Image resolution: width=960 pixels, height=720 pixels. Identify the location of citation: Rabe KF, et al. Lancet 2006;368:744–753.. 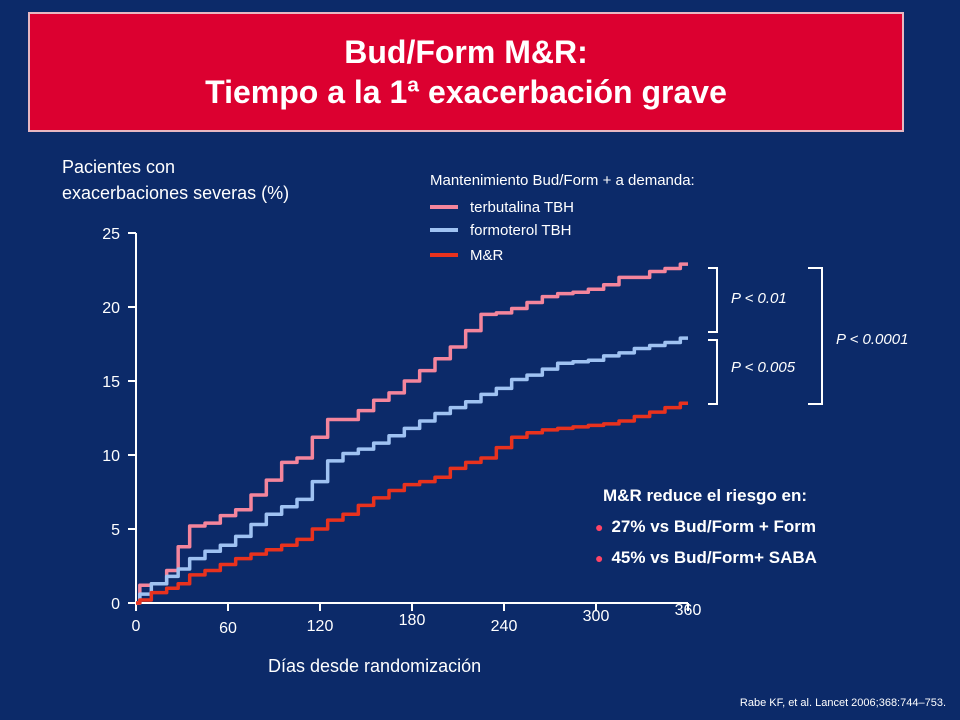
(842, 703).